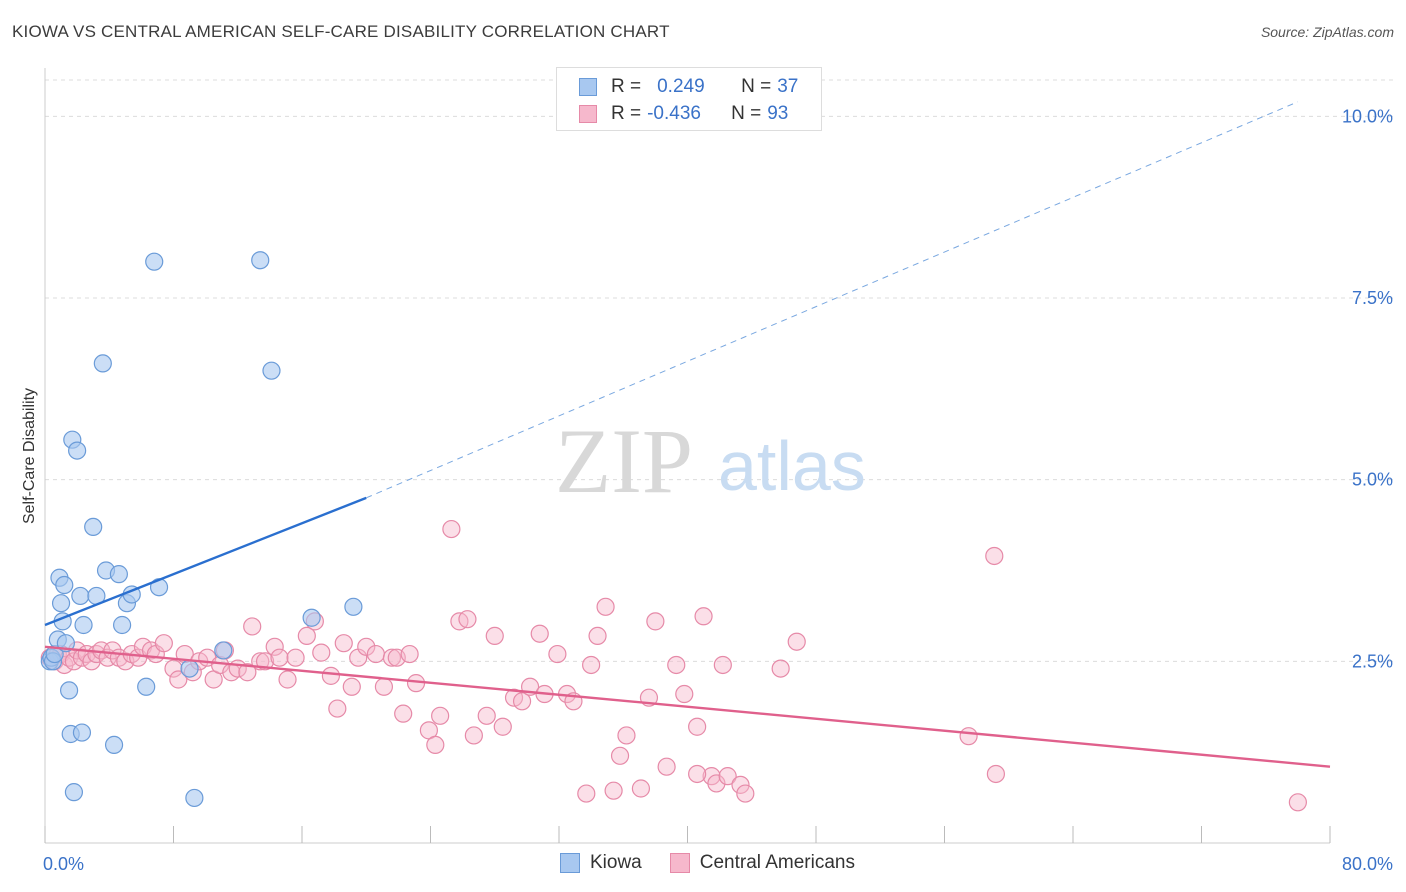 Image resolution: width=1406 pixels, height=892 pixels. What do you see at coordinates (792, 466) in the screenshot?
I see `watermark-atlas: atlas` at bounding box center [792, 466].